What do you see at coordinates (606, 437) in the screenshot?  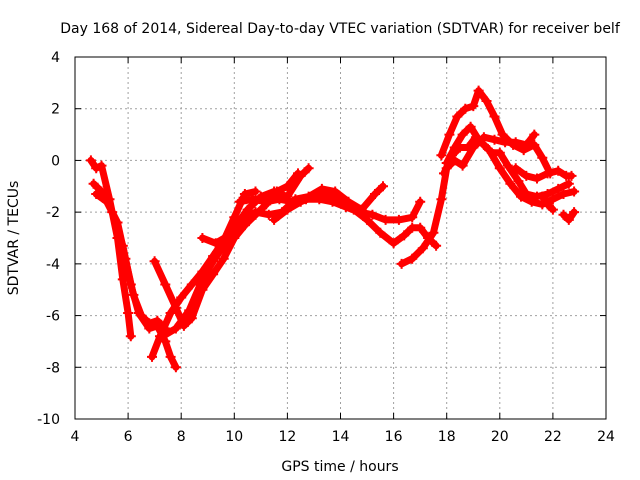 I see `x-tick-label: 24` at bounding box center [606, 437].